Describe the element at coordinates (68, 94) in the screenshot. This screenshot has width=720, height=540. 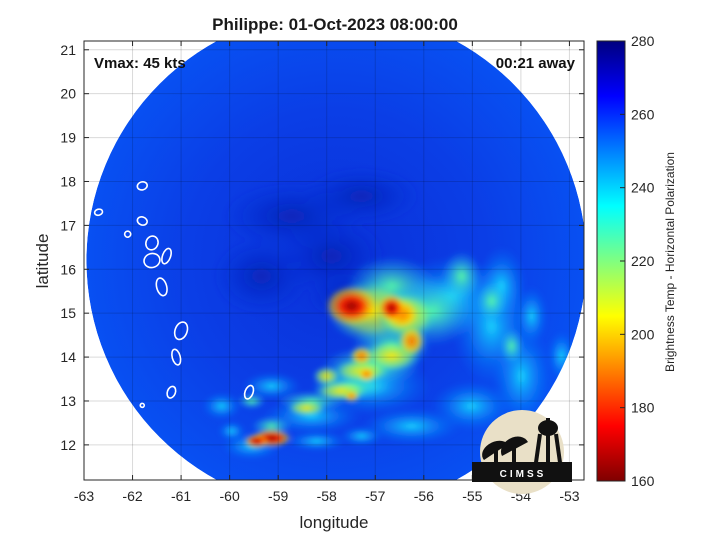
I see `y-tick-label: 20` at that location.